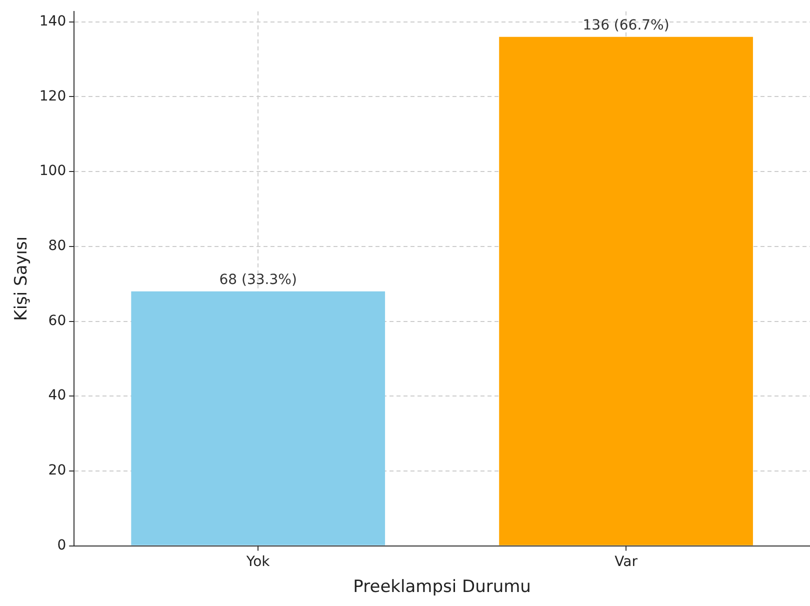 This screenshot has height=606, width=810. I want to click on x-tick-label: Yok, so click(258, 562).